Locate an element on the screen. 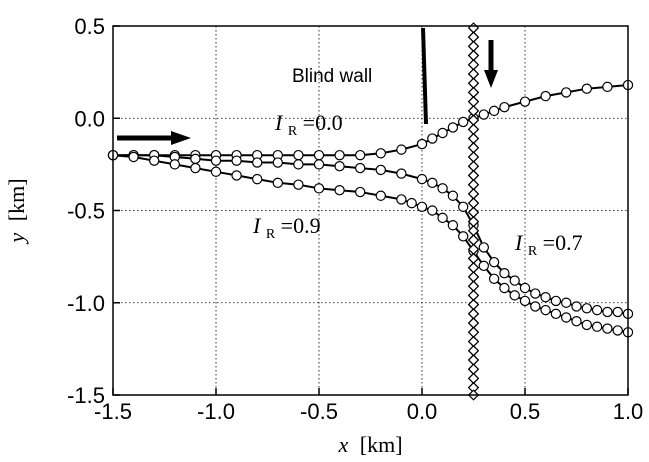  series-label-ir-0-7: I R =0.7 is located at coordinates (548, 245).